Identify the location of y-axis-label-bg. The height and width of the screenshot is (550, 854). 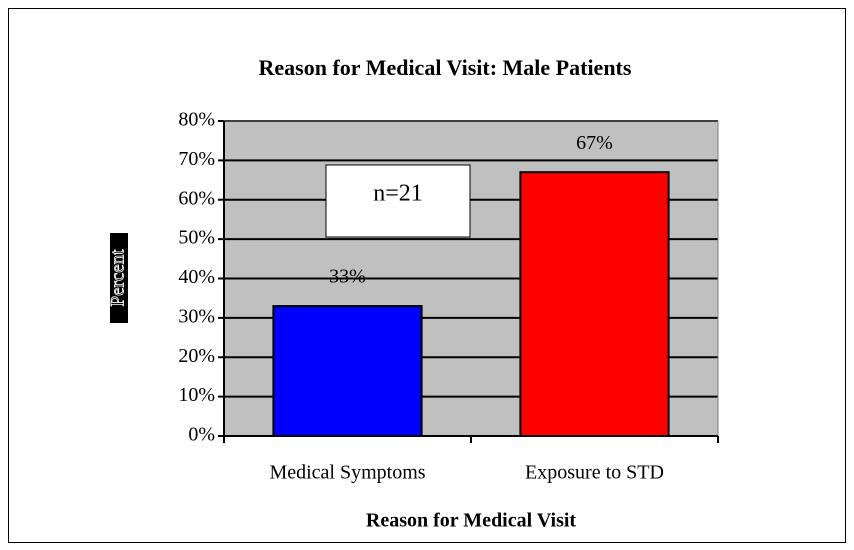
(119, 278).